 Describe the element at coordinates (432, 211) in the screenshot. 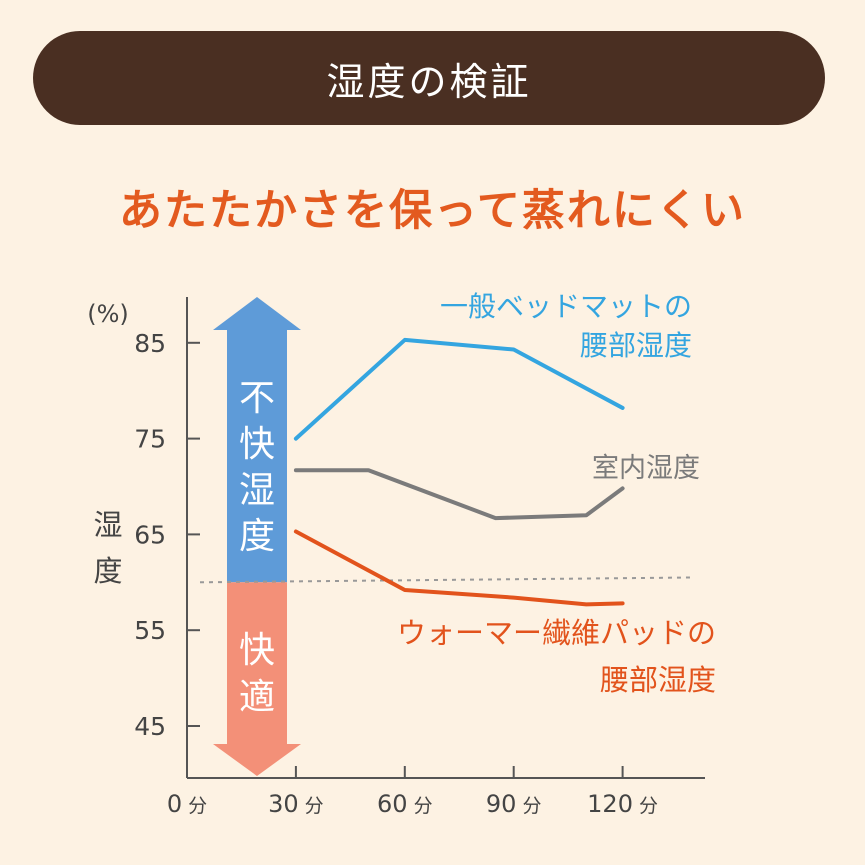

I see `chart-subtitle: あたたかさを保って蒸れにくい` at that location.